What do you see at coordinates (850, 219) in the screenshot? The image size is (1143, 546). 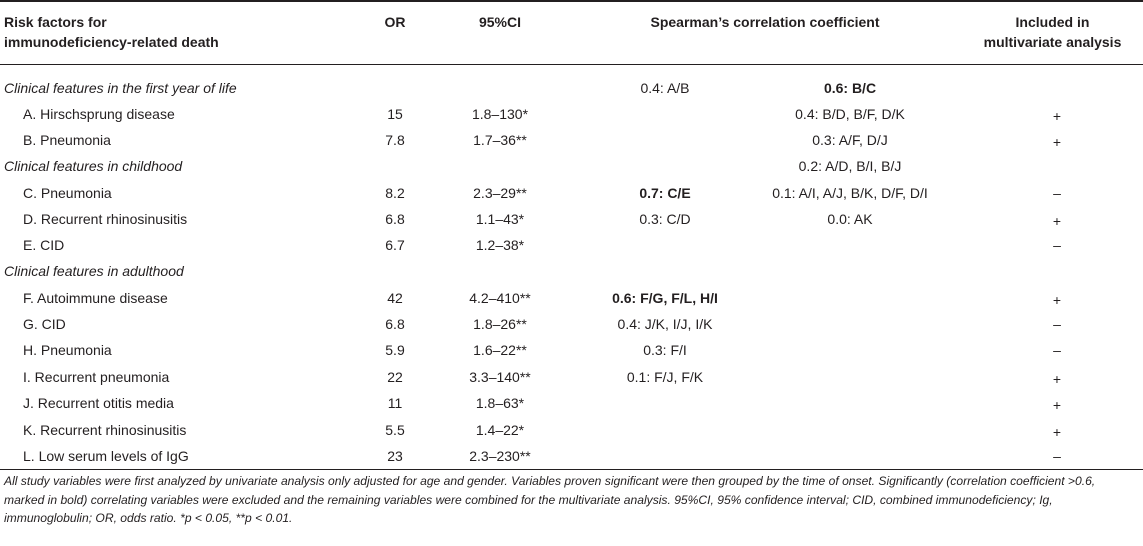 I see `spearman-right-cell: 0.0: AK` at bounding box center [850, 219].